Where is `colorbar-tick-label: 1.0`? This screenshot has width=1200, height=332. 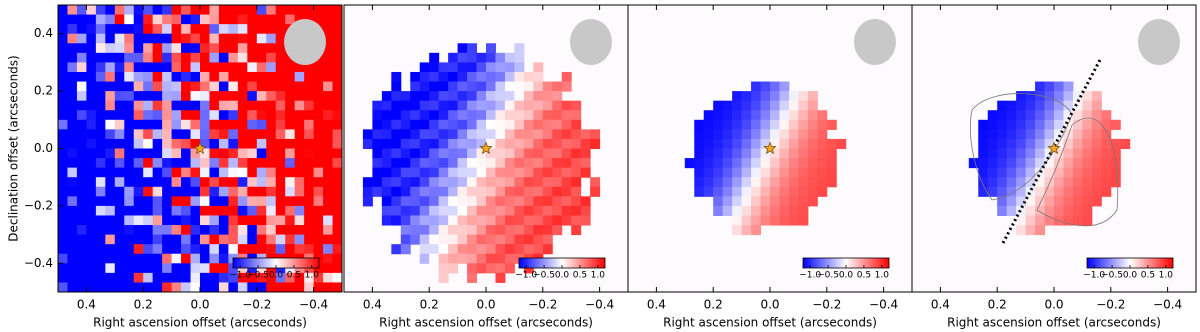
colorbar-tick-label: 1.0 is located at coordinates (312, 276).